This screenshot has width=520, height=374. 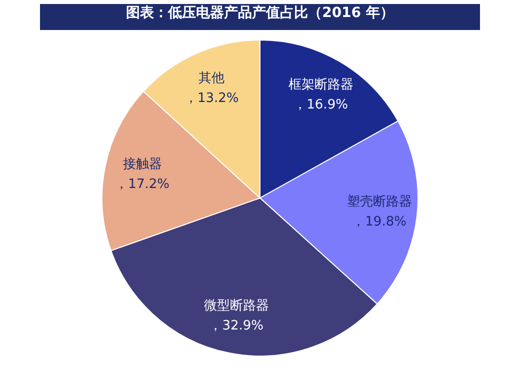 What do you see at coordinates (379, 222) in the screenshot?
I see `data-label: ，19.8%` at bounding box center [379, 222].